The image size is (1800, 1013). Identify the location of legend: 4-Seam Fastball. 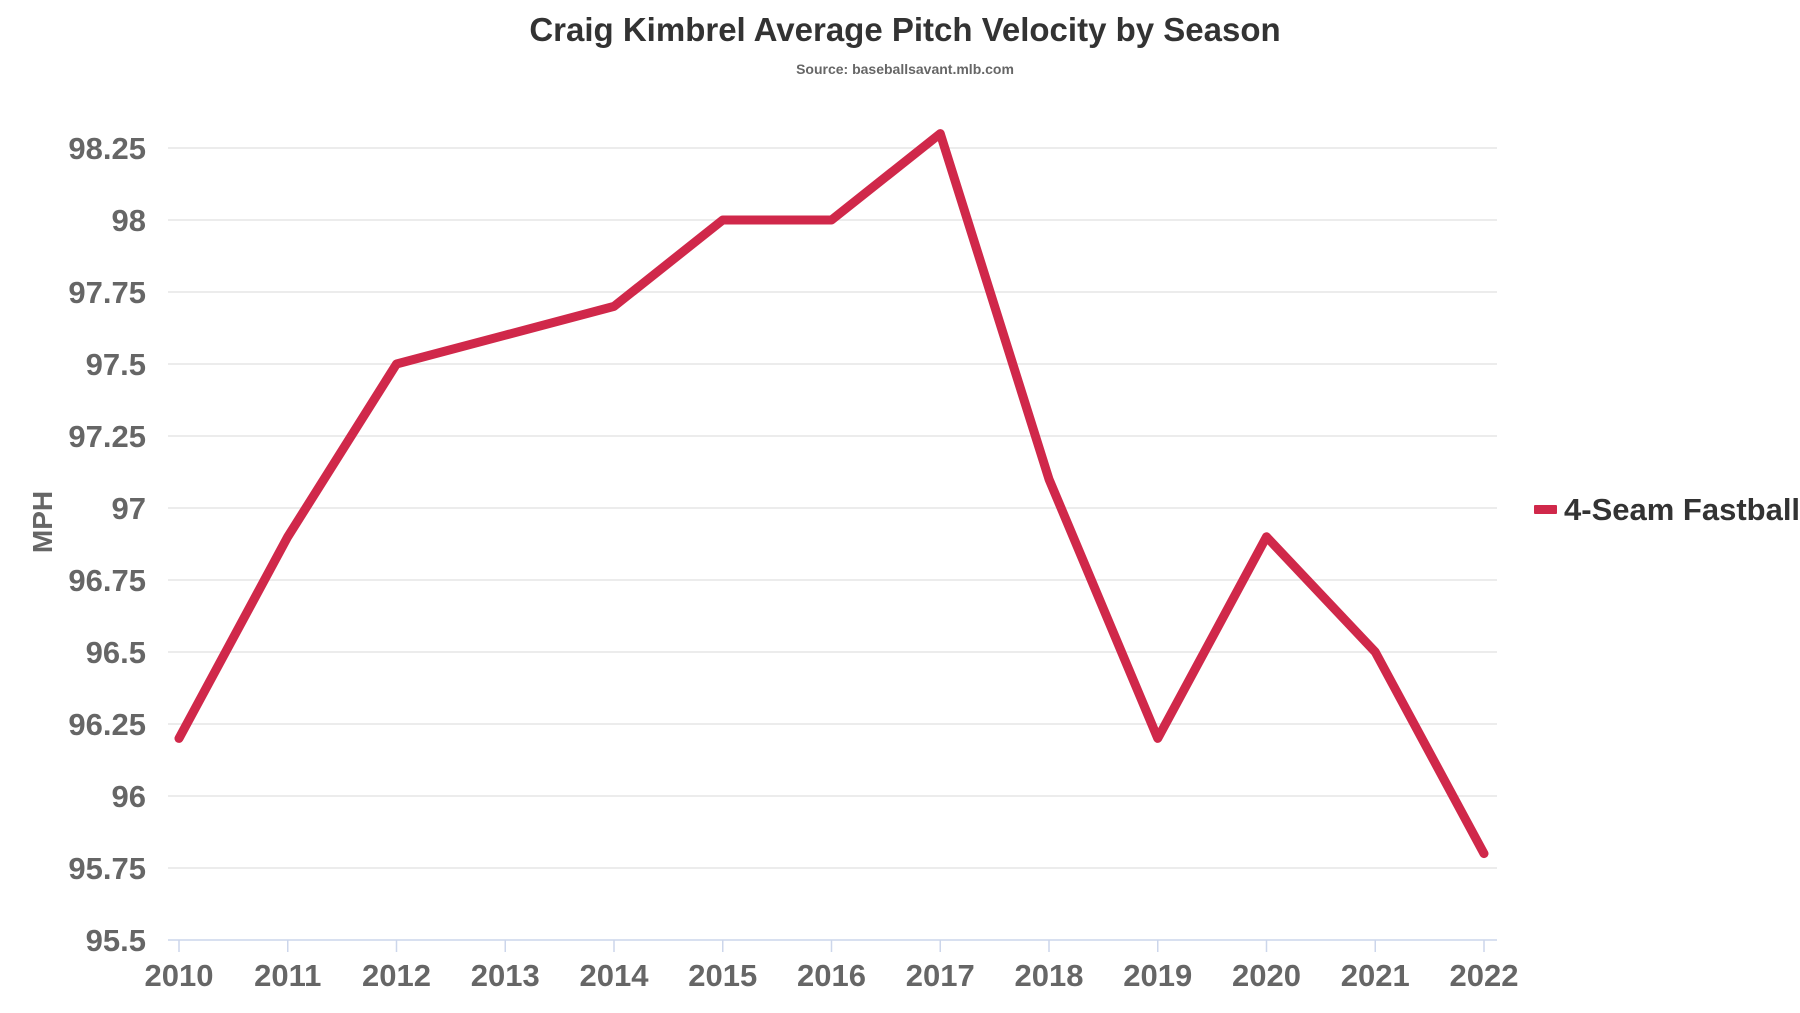
(1667, 509).